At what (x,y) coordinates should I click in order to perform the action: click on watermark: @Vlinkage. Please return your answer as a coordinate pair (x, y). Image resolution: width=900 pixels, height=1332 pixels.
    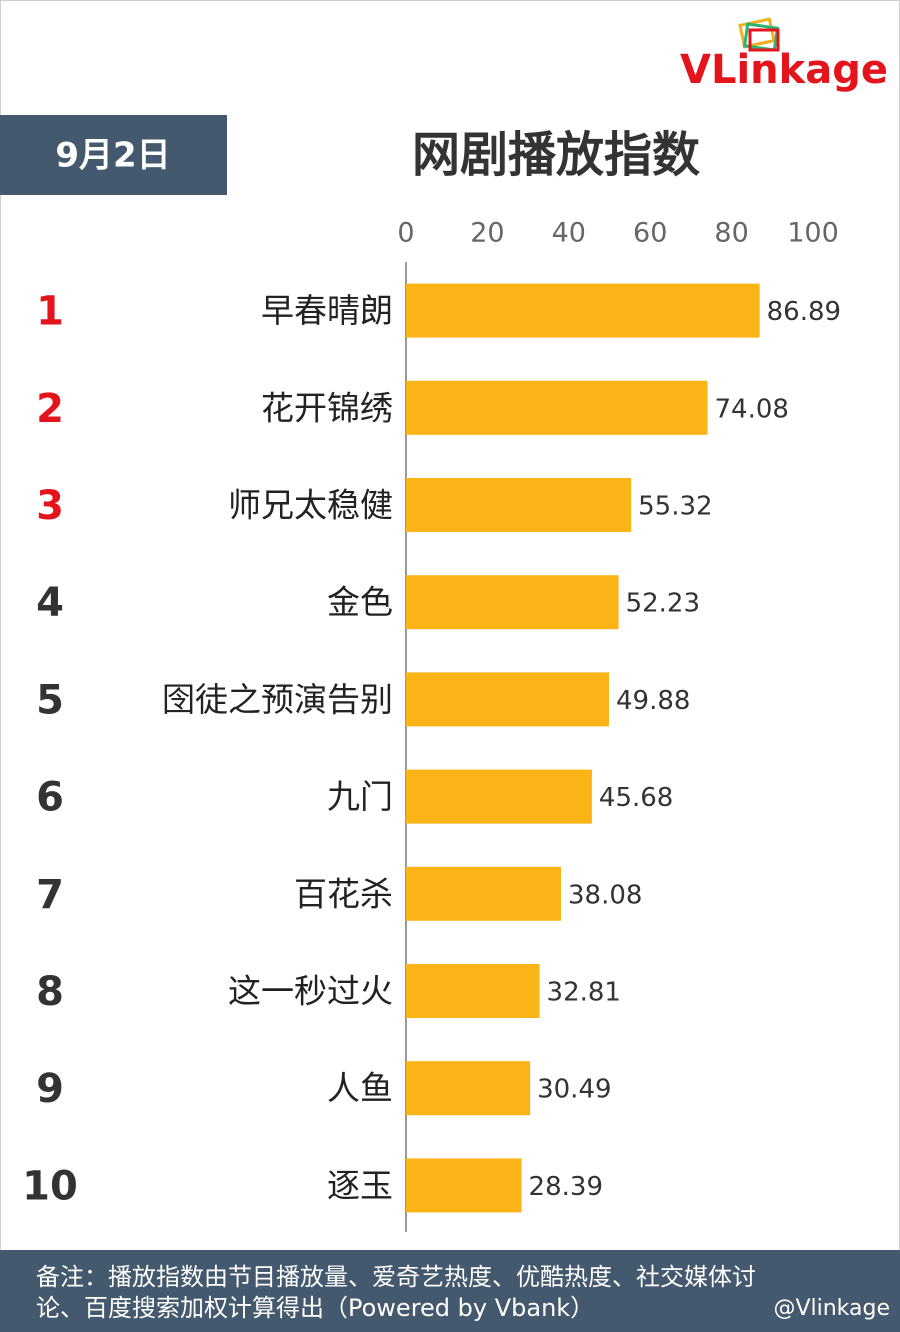
    Looking at the image, I should click on (831, 1308).